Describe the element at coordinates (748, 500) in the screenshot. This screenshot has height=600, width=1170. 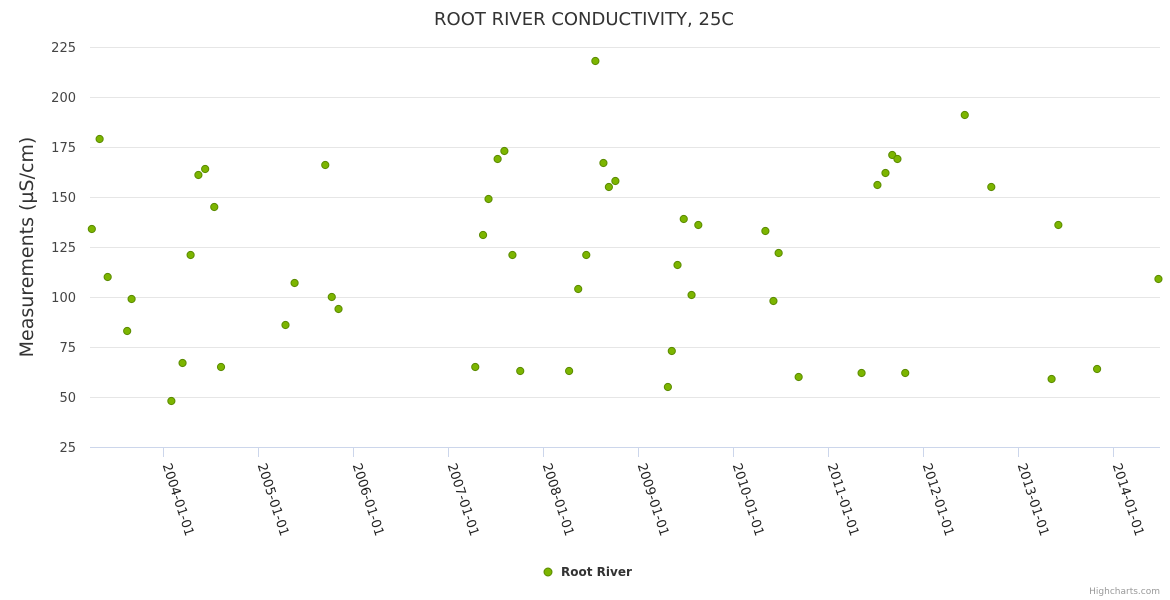
I see `x-tick-label: 2010-01-01` at that location.